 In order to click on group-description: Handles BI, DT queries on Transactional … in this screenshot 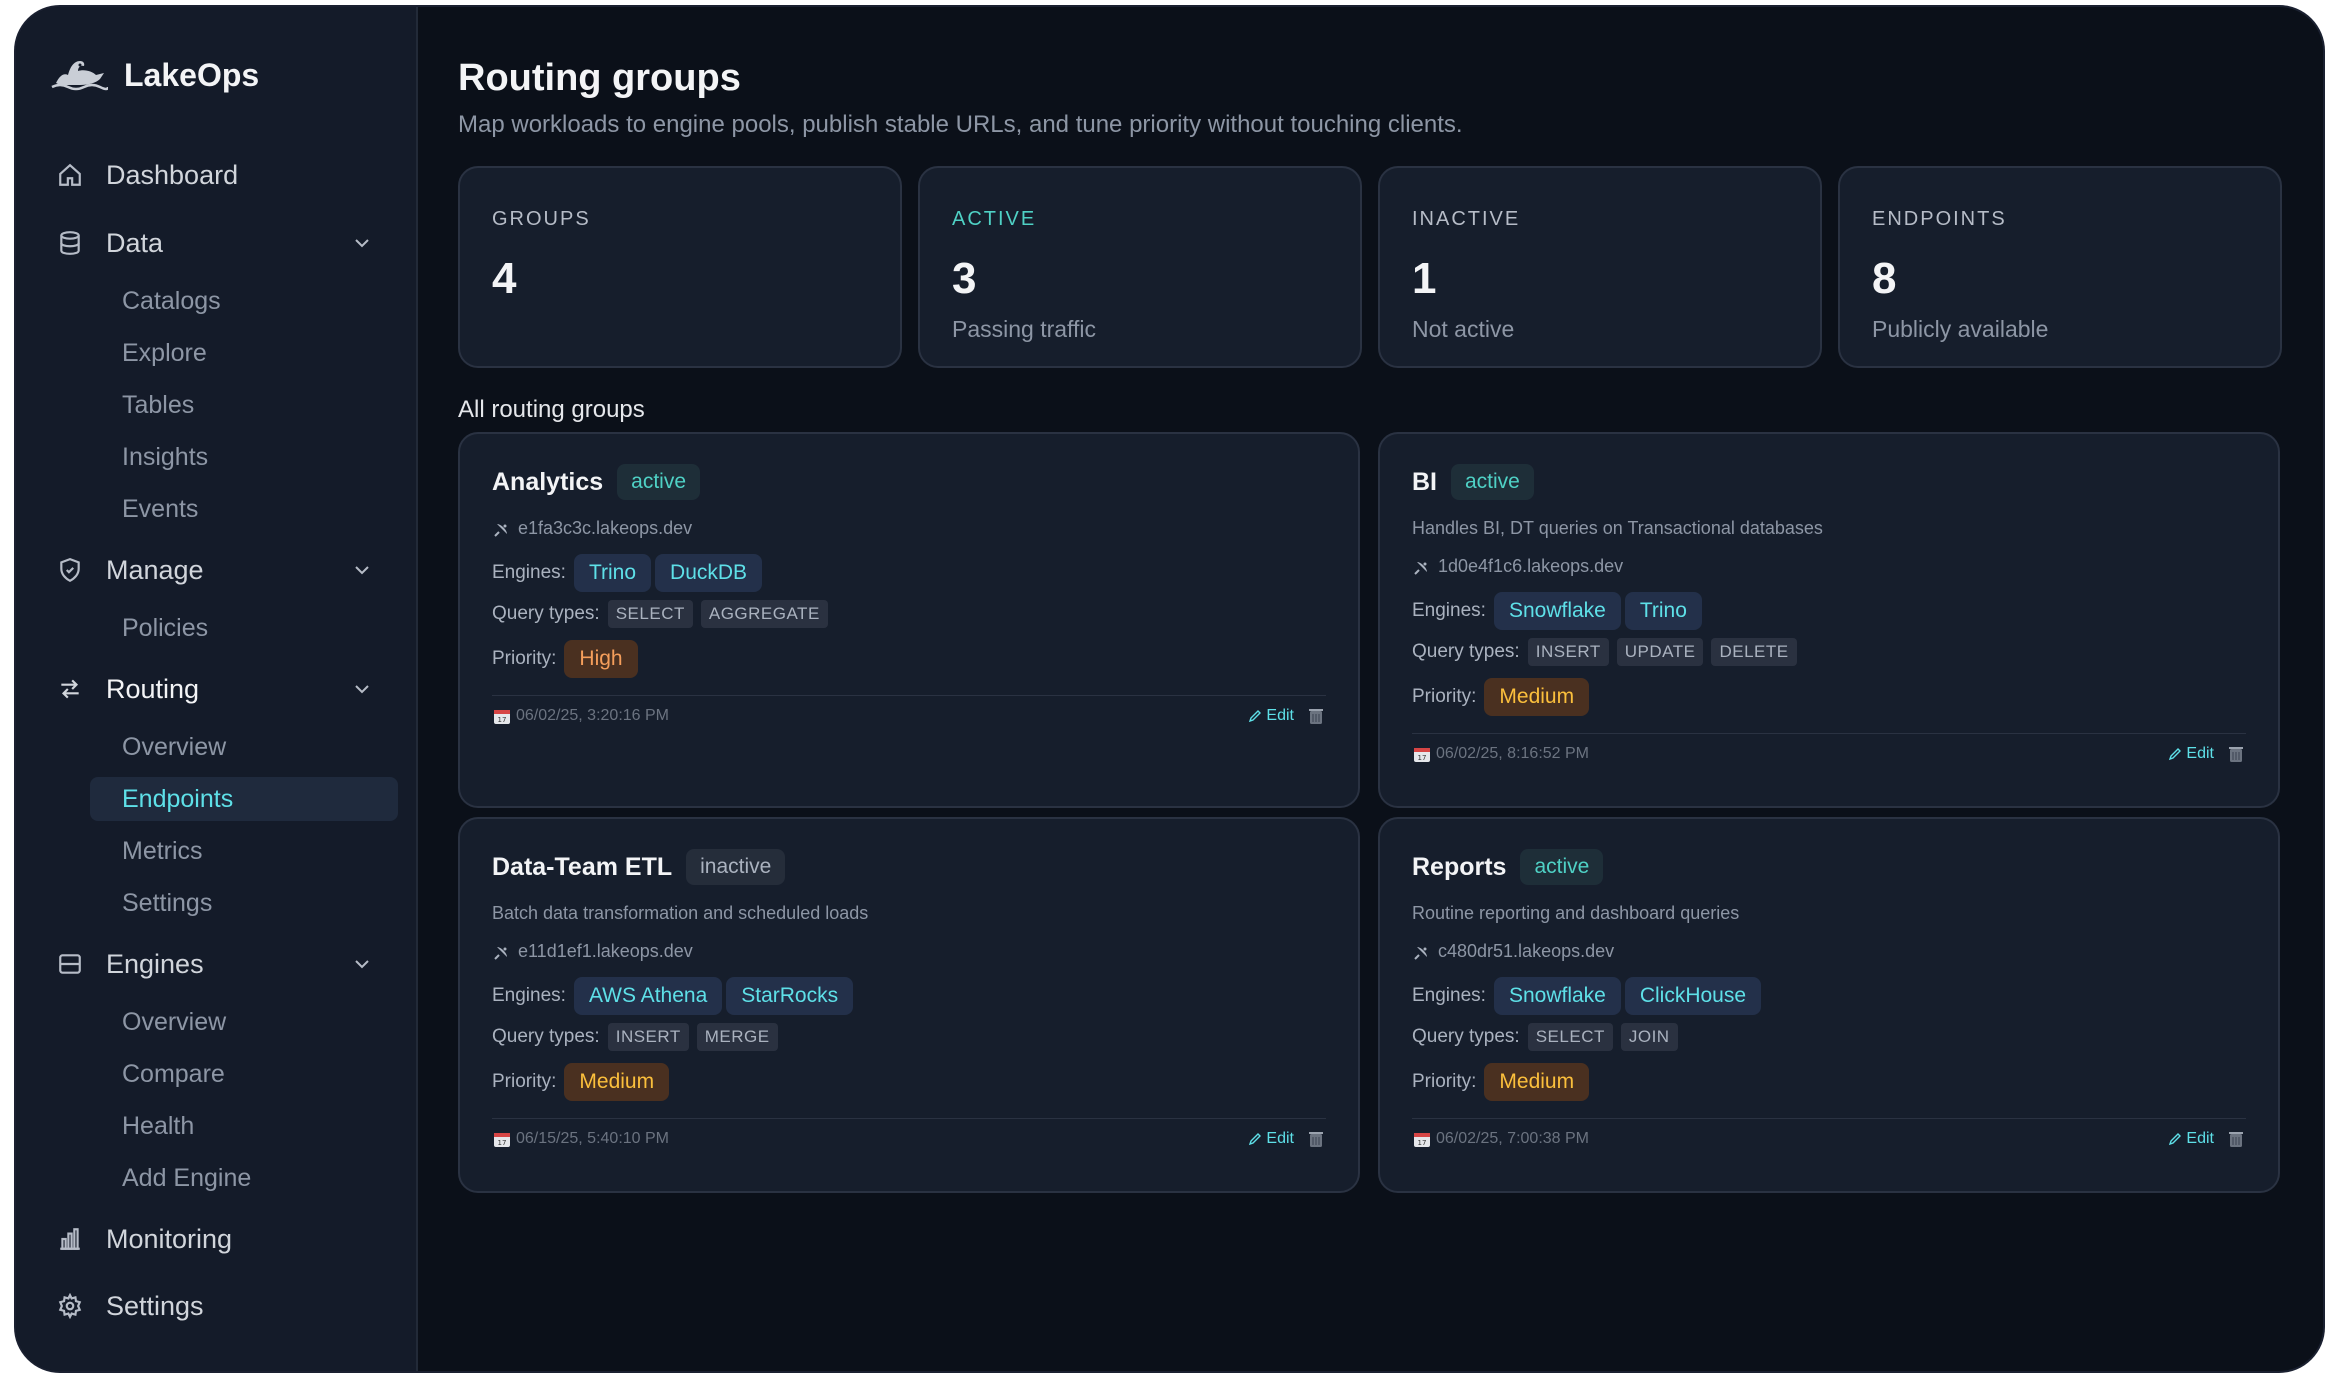, I will do `click(1617, 528)`.